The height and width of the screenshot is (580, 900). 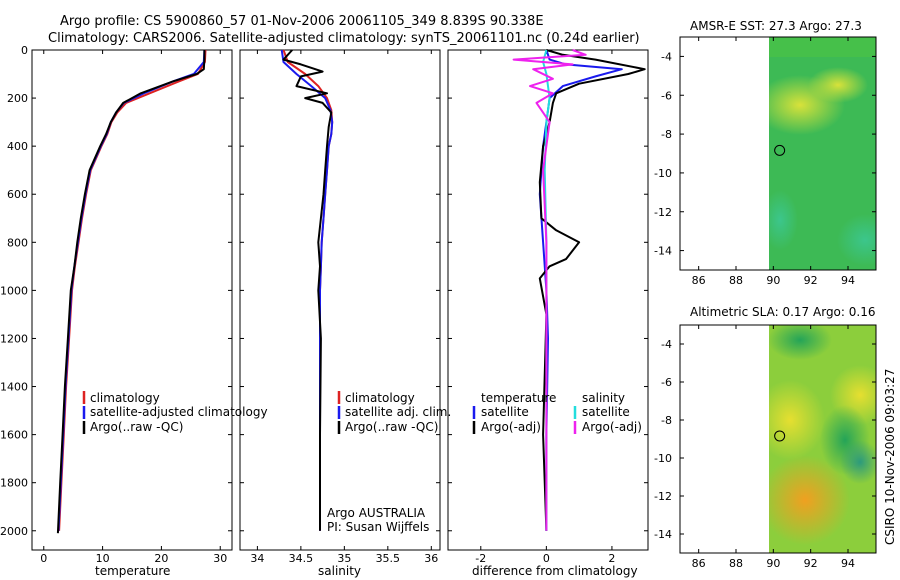 What do you see at coordinates (480, 558) in the screenshot?
I see `x-tick-label: -2` at bounding box center [480, 558].